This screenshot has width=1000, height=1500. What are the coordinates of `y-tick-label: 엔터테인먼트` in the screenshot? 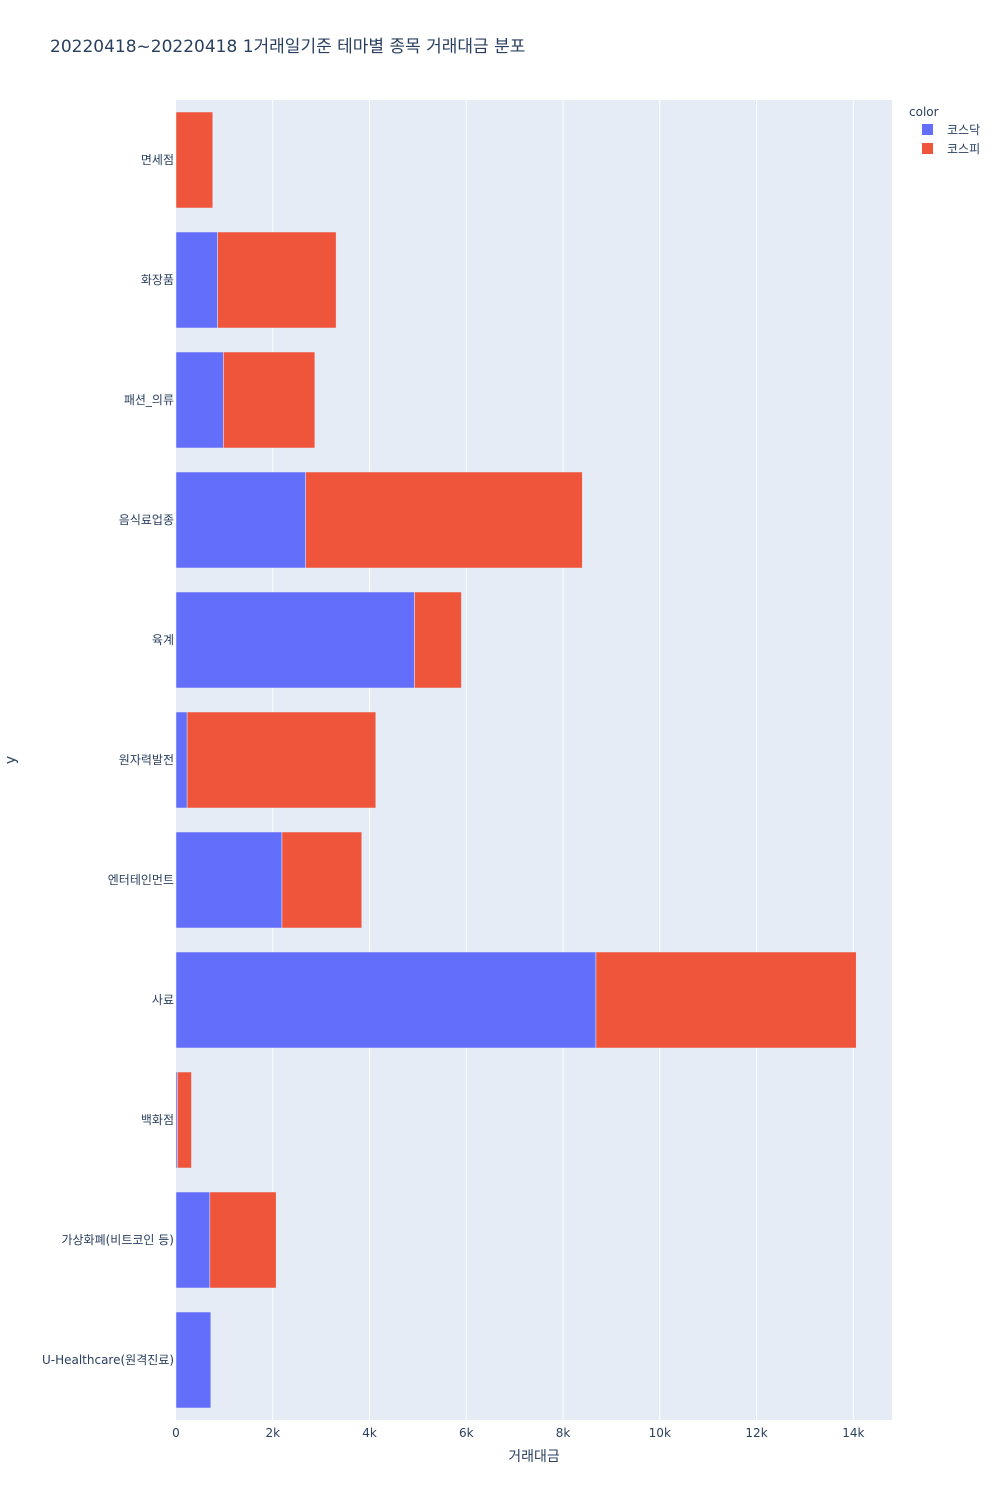 It's located at (141, 880).